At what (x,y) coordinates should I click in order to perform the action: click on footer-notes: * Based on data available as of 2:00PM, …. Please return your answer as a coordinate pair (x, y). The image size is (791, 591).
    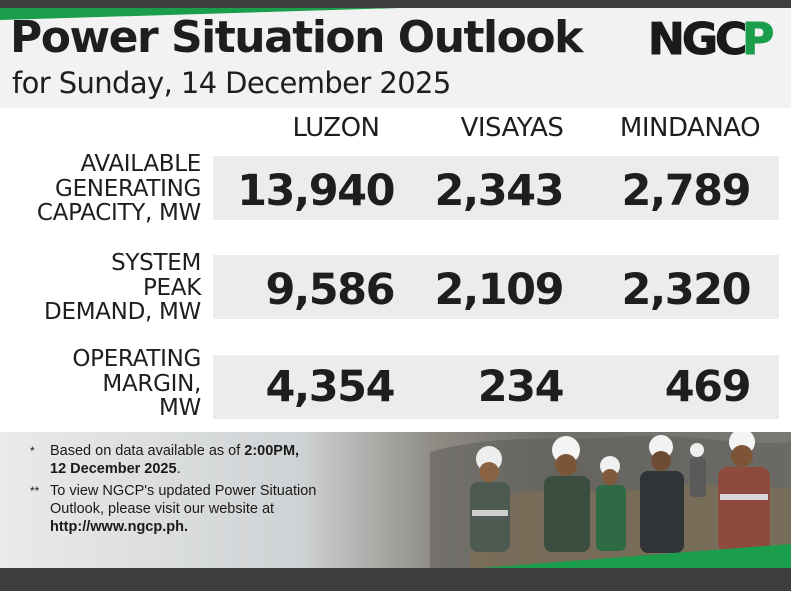
    Looking at the image, I should click on (173, 491).